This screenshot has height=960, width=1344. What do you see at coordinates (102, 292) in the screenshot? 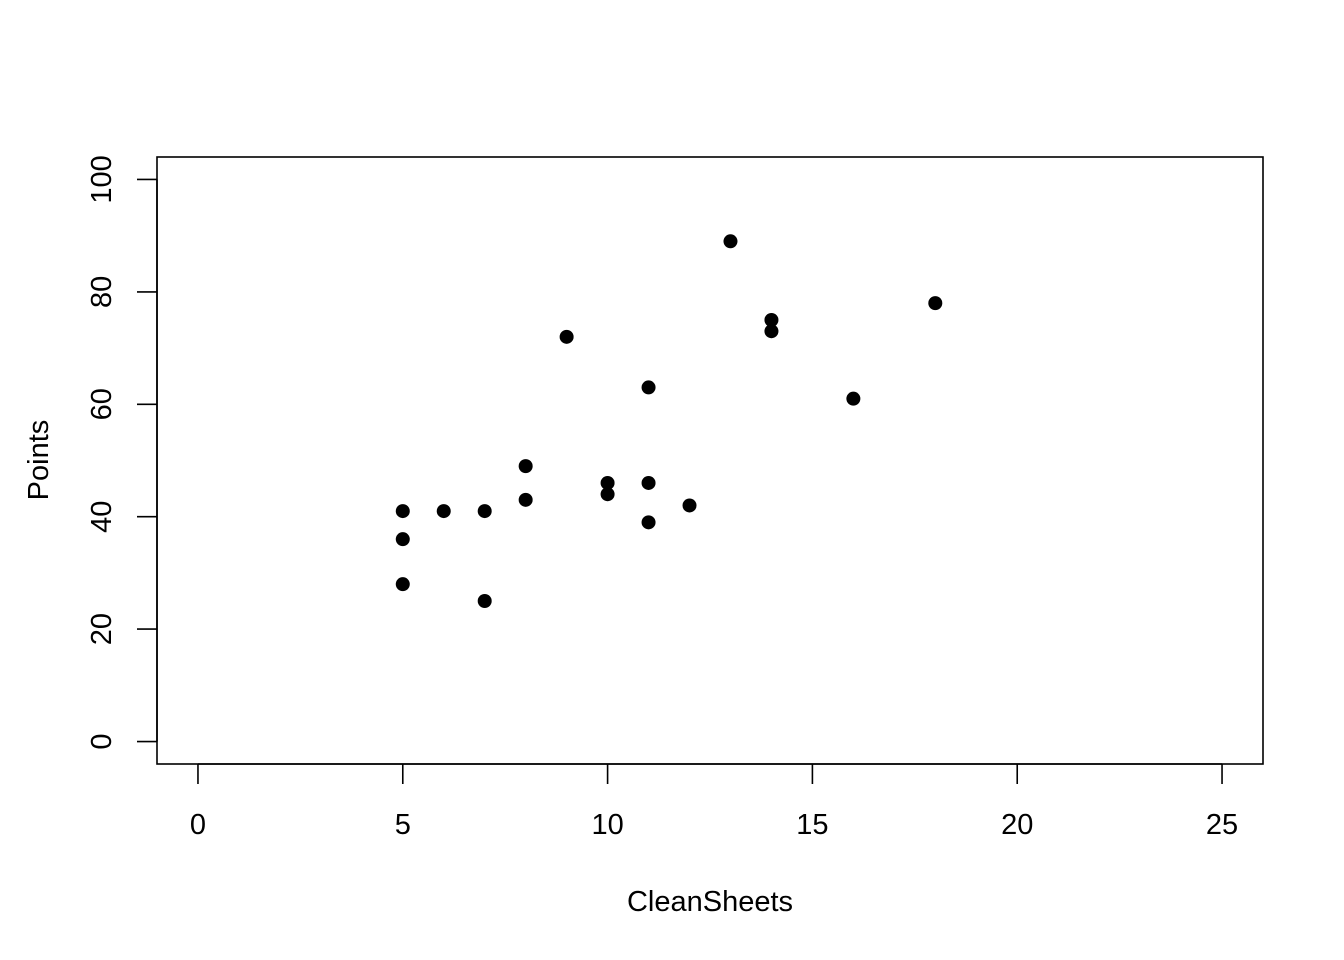
I see `y-tick-label: 80` at bounding box center [102, 292].